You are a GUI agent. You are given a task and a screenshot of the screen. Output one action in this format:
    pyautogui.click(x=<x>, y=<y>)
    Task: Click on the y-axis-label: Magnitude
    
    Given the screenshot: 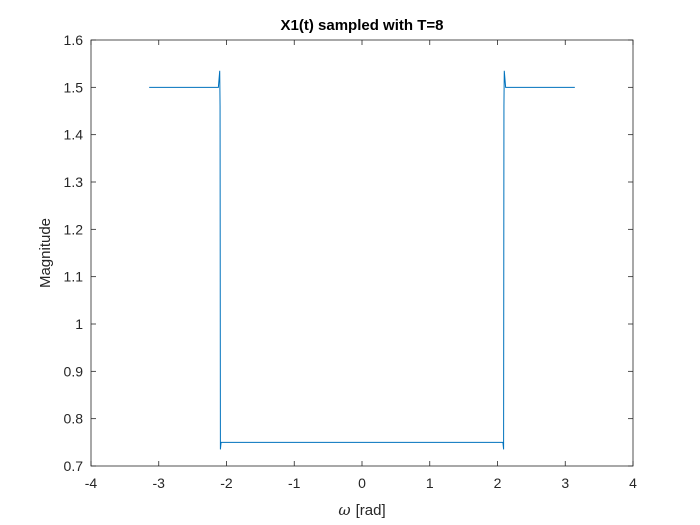 What is the action you would take?
    pyautogui.click(x=45, y=253)
    